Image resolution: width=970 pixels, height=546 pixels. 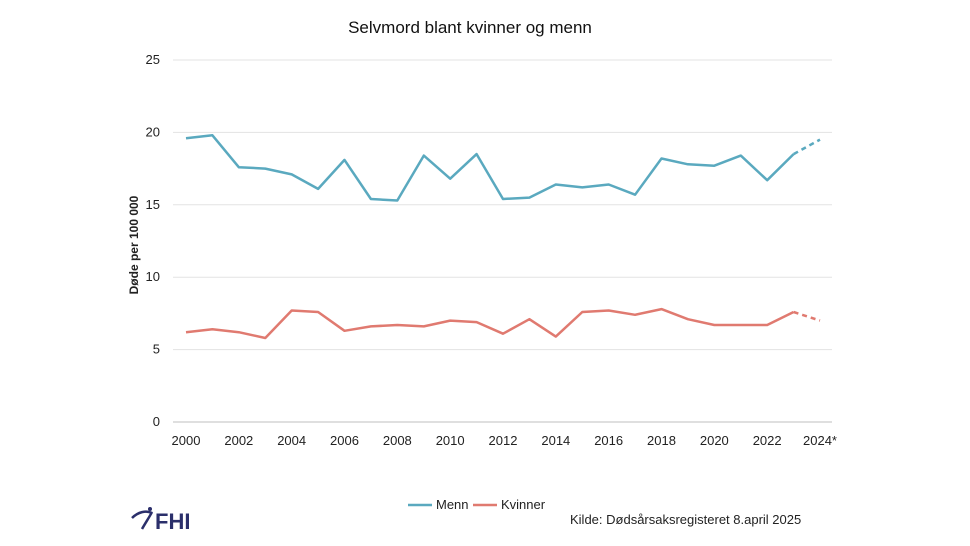 I want to click on source-note: Kilde: Dødsårsaksregisteret 8.april 2025, so click(x=685, y=519).